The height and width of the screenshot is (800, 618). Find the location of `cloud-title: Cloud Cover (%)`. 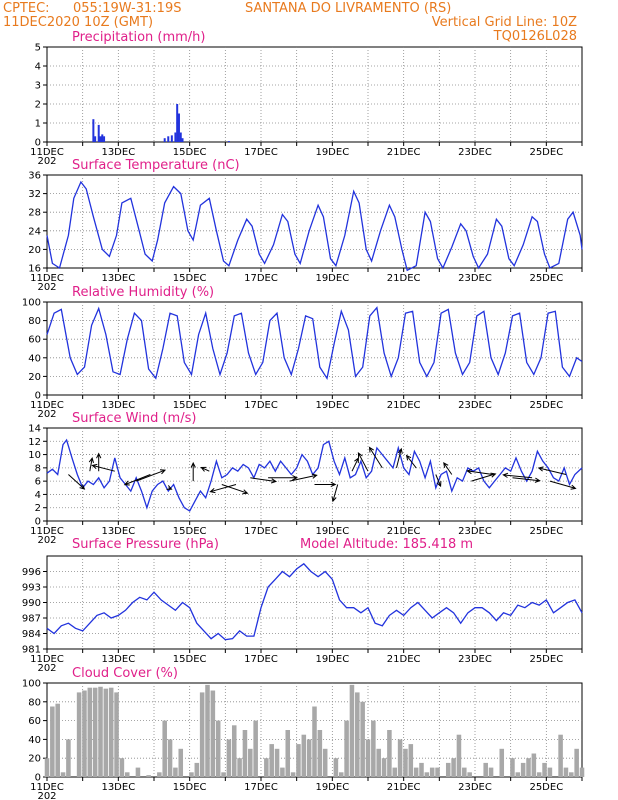

cloud-title: Cloud Cover (%) is located at coordinates (125, 673).